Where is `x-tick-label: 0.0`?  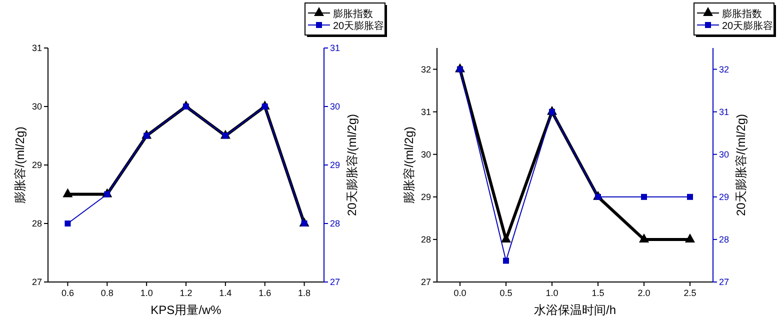 x-tick-label: 0.0 is located at coordinates (460, 293).